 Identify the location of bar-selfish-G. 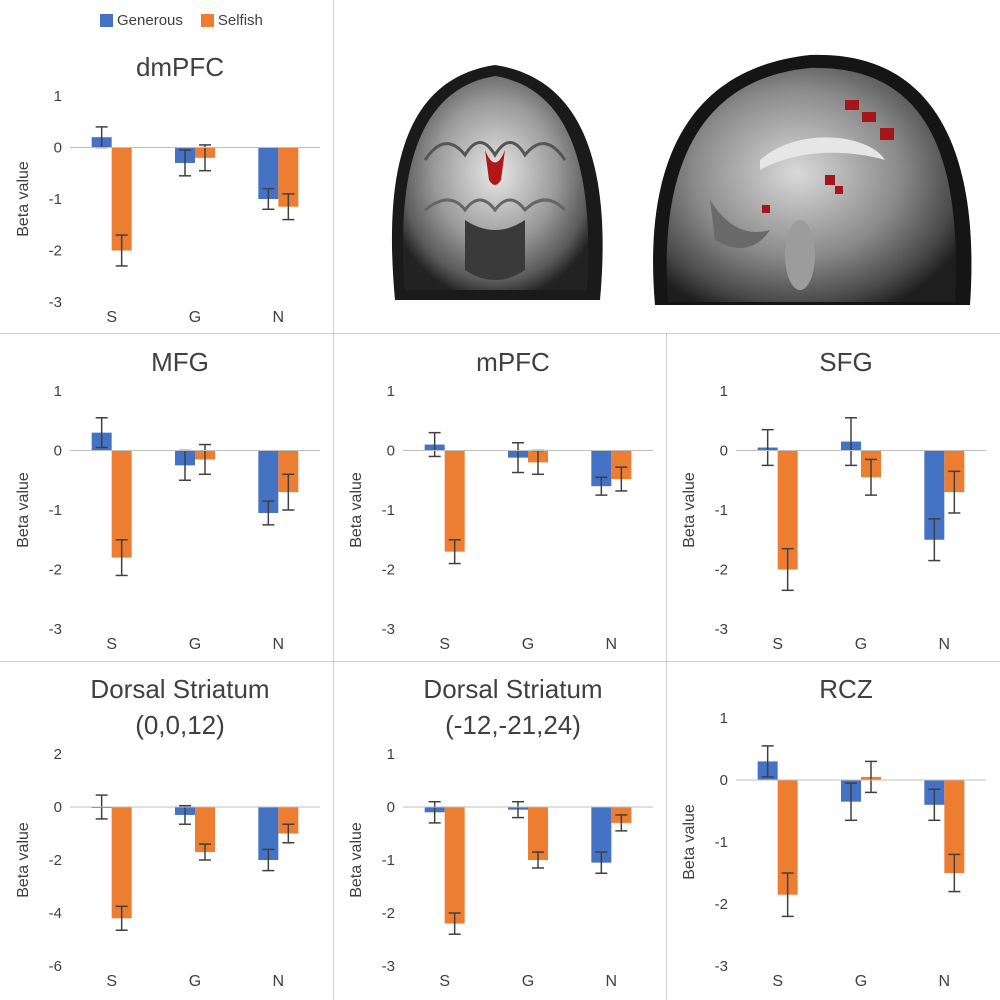
(205, 830).